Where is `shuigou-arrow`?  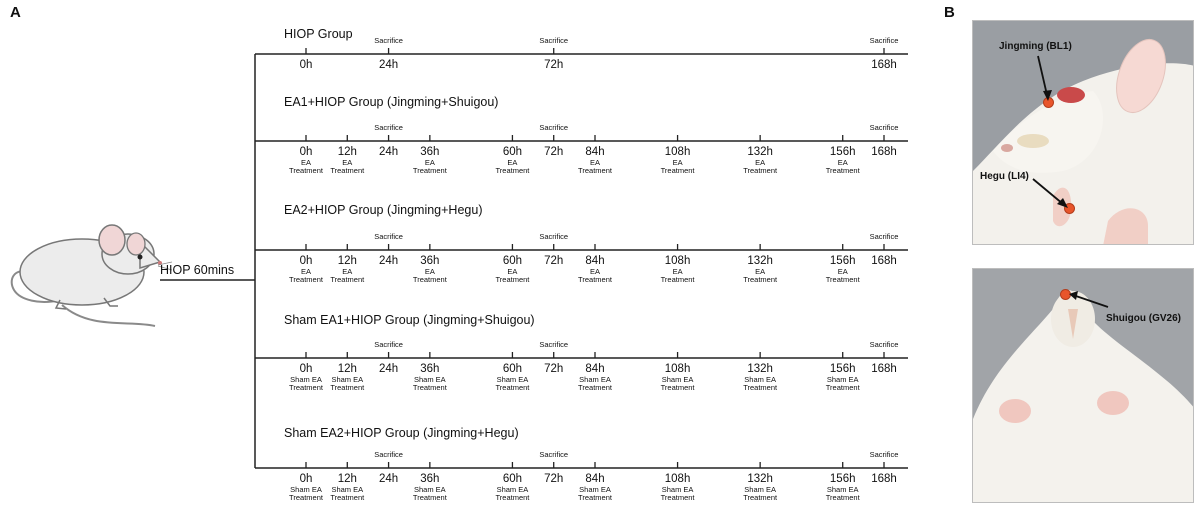
shuigou-arrow is located at coordinates (1090, 301).